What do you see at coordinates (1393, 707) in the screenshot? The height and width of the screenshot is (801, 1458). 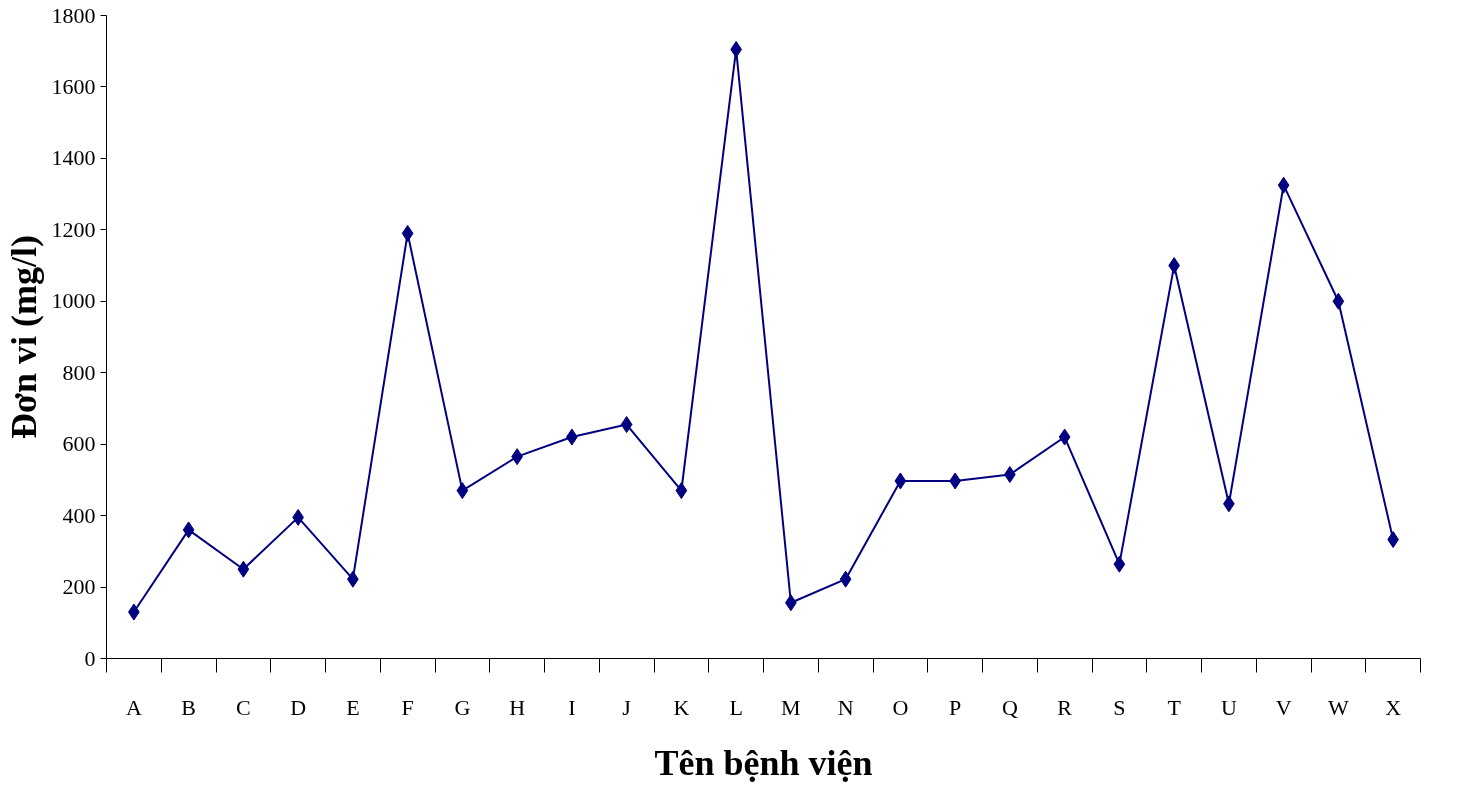 I see `x-tick-label: X` at bounding box center [1393, 707].